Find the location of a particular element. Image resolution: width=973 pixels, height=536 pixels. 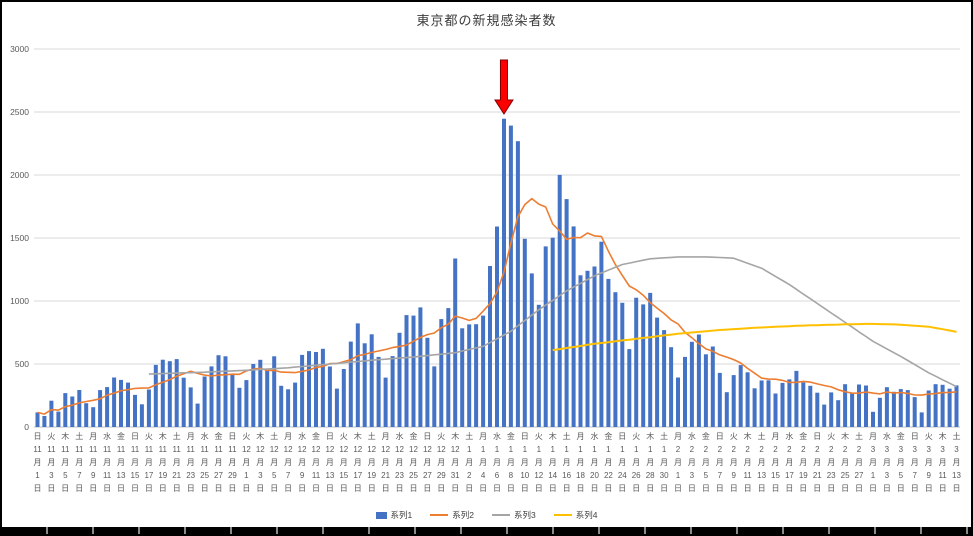

x-tick-label: 金 12 月 11 日 is located at coordinates (316, 462).